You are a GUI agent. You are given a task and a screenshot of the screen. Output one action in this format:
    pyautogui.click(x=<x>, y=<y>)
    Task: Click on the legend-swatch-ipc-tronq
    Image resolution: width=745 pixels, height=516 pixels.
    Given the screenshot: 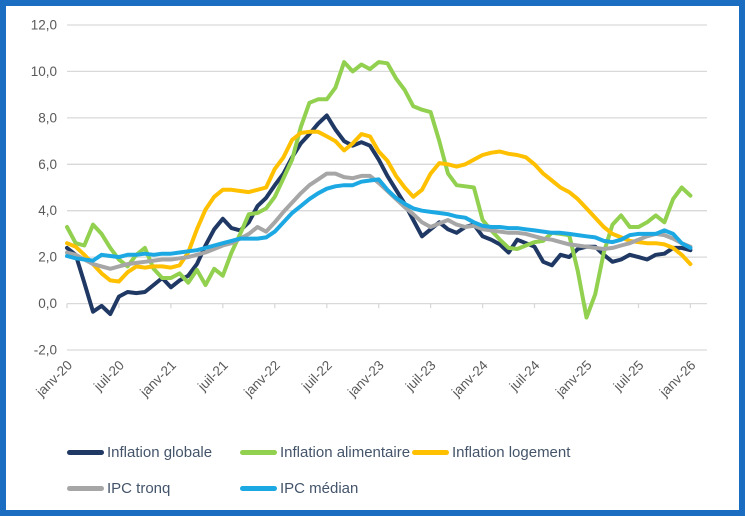 What is the action you would take?
    pyautogui.click(x=85, y=488)
    